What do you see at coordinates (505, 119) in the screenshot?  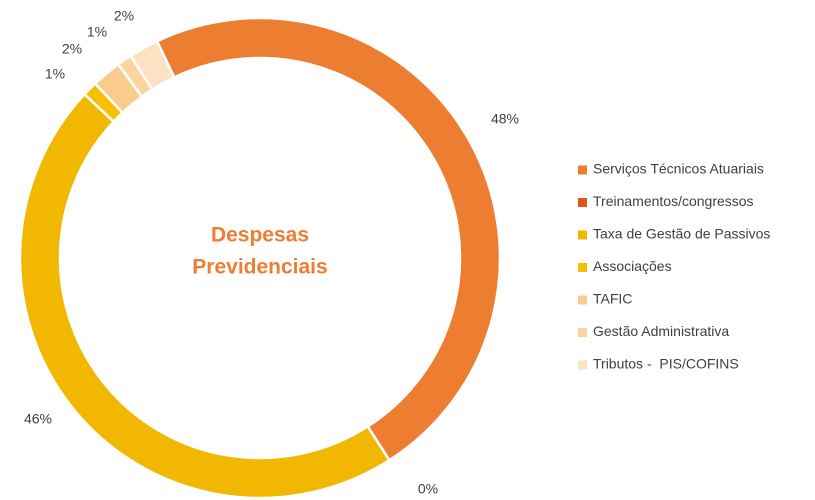 I see `data-label: 48%` at bounding box center [505, 119].